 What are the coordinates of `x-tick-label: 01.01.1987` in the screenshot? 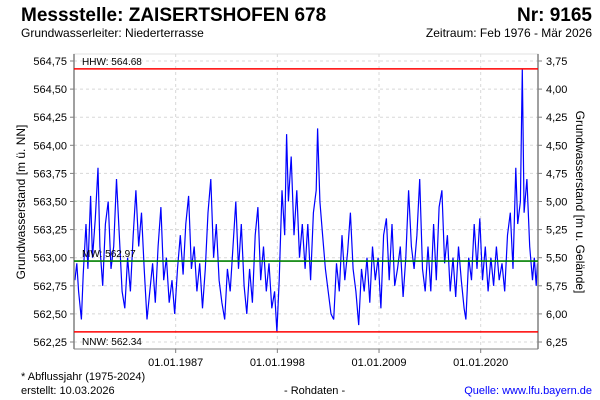 It's located at (175, 363).